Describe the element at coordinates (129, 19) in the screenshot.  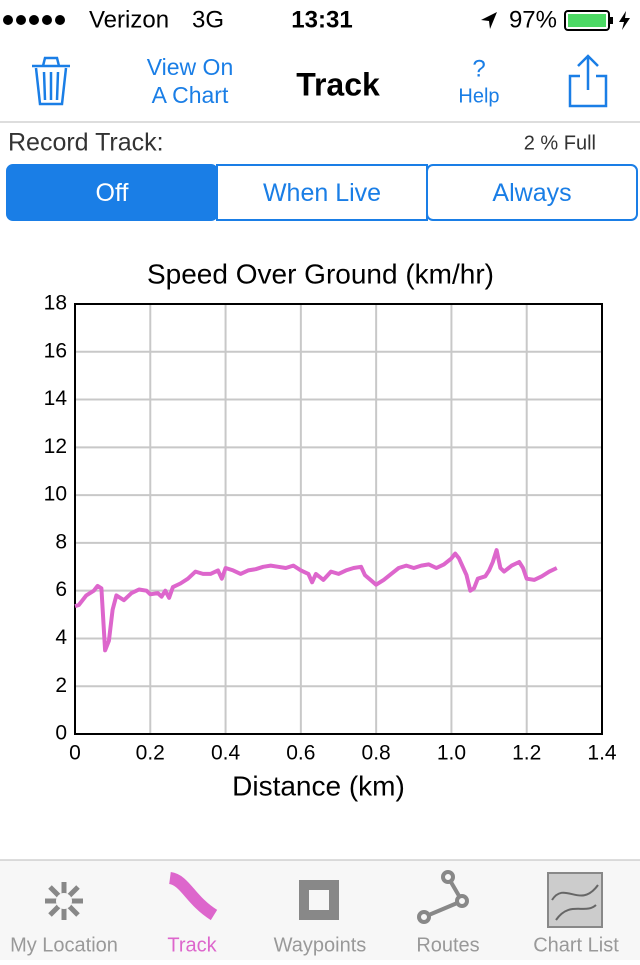
I see `carrier: Verizon` at that location.